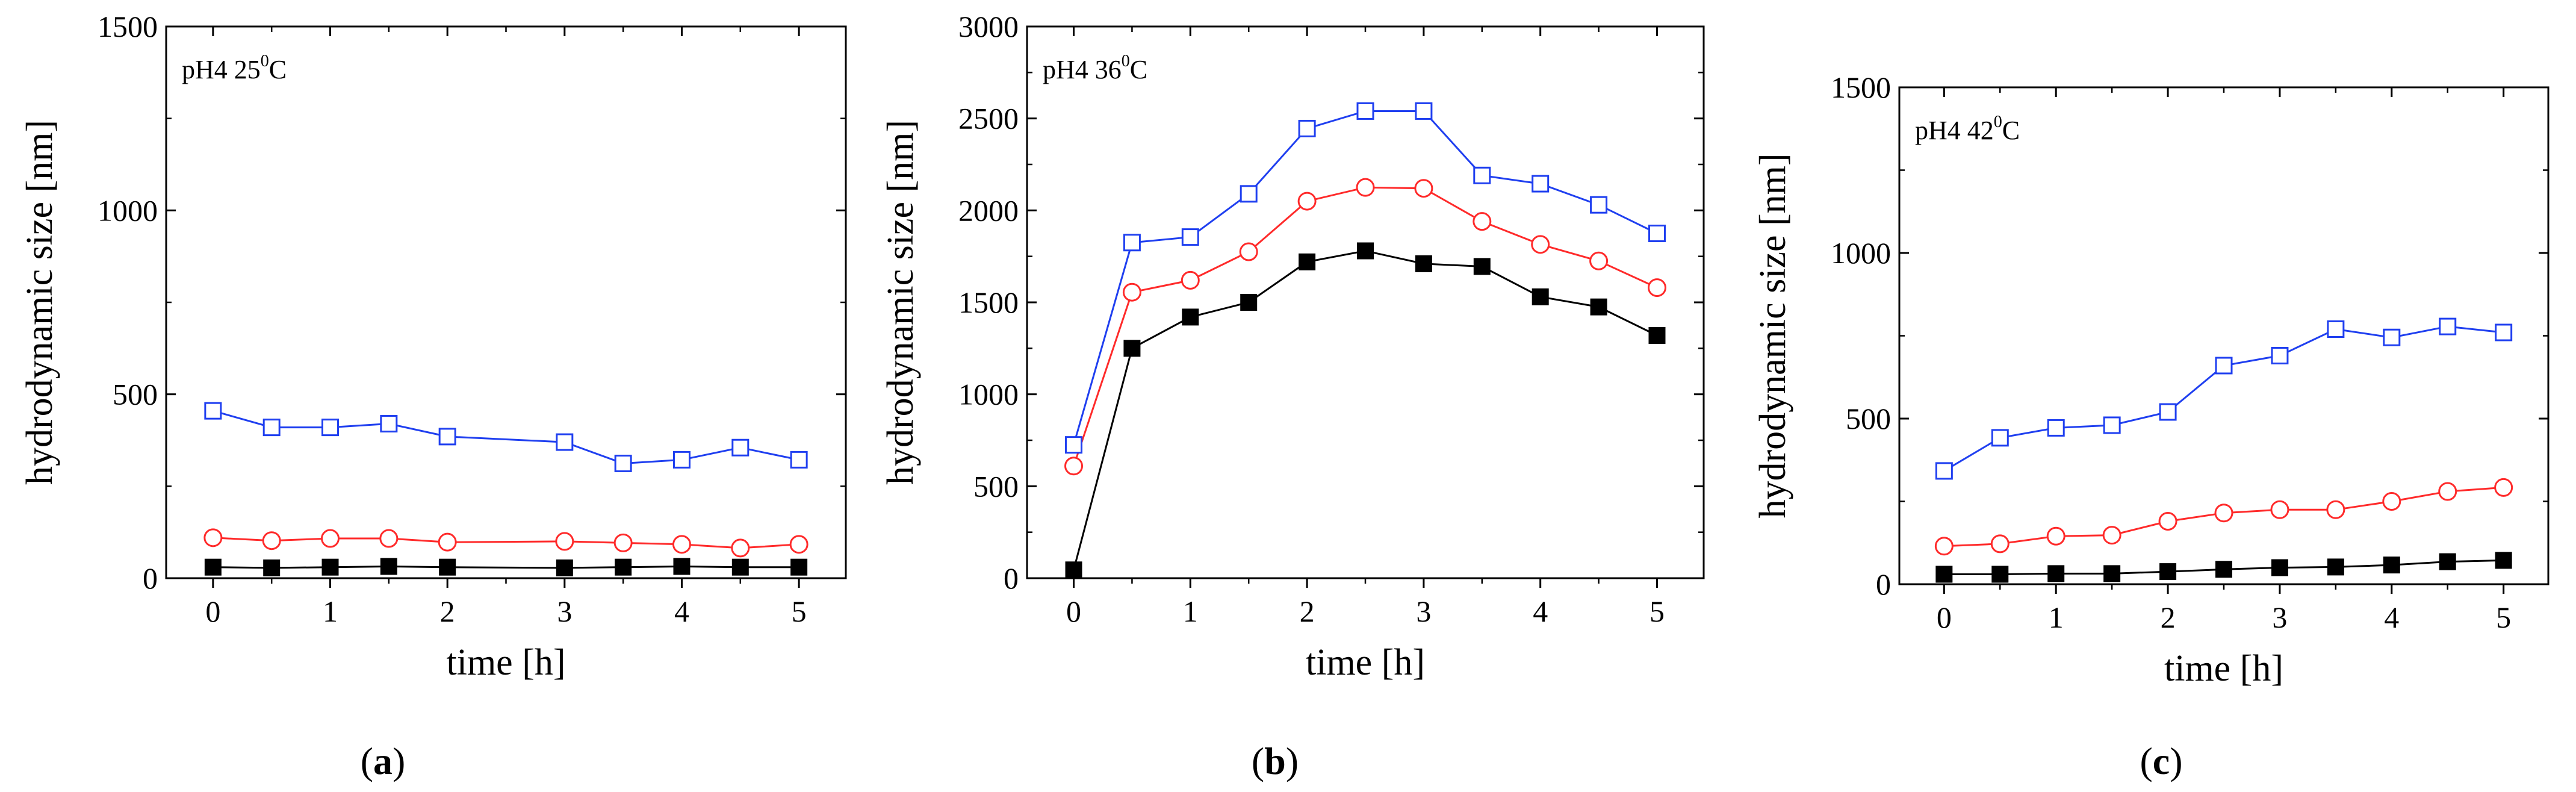 This screenshot has width=2576, height=792. I want to click on condition-annotation: pH4 420C, so click(1967, 129).